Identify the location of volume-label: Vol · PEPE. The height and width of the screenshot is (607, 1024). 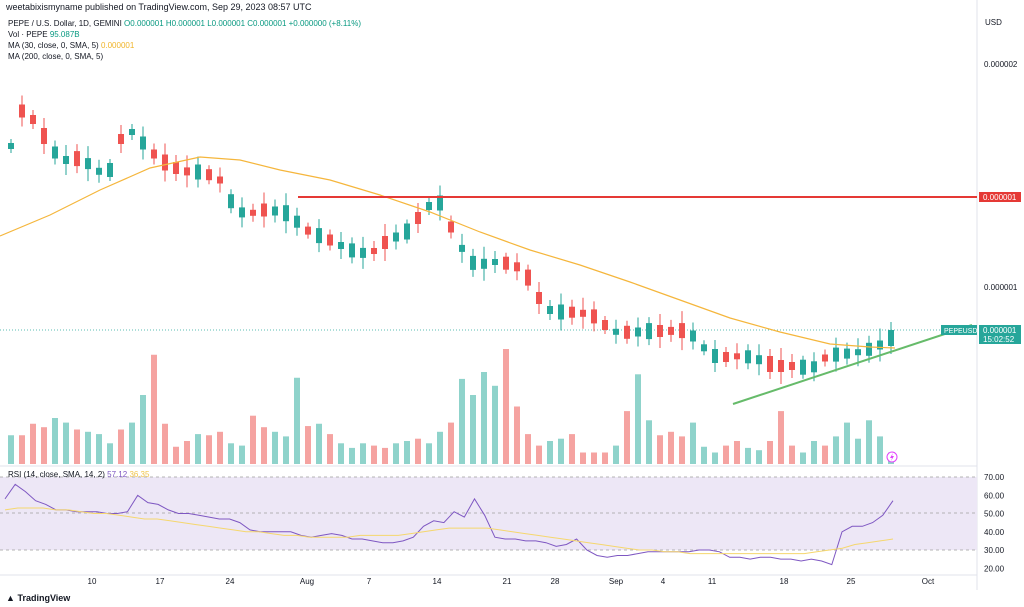
(28, 34).